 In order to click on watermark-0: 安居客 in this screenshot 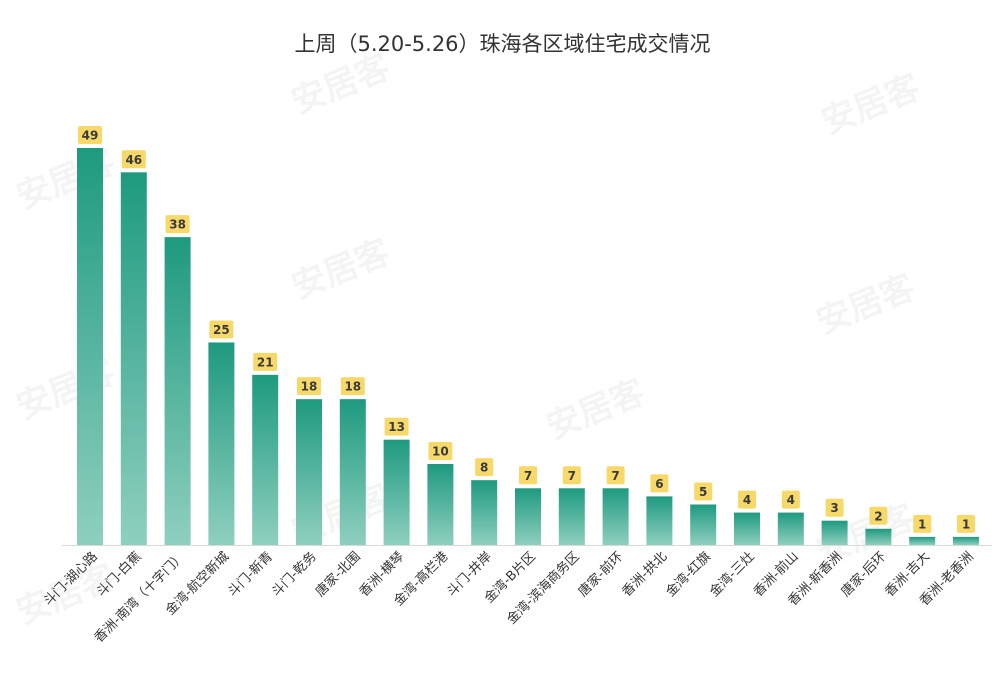, I will do `click(341, 84)`.